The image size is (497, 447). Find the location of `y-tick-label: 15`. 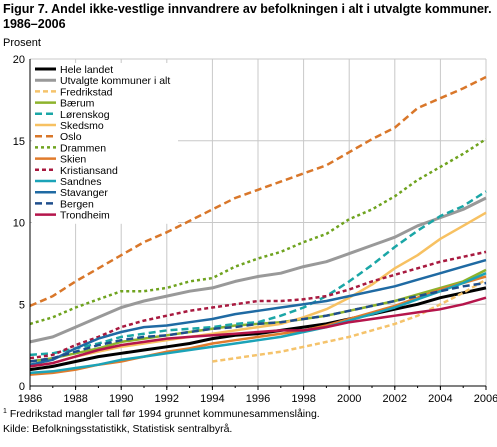

y-tick-label: 15 is located at coordinates (19, 142).